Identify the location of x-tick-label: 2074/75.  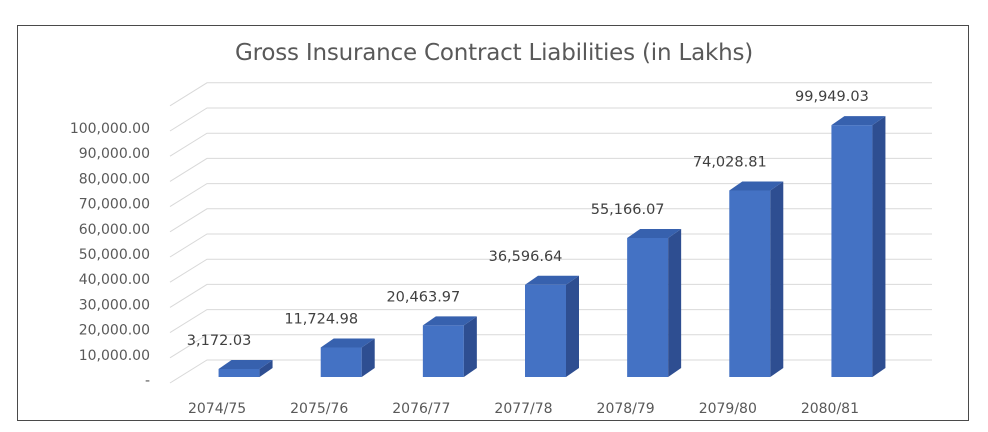
(217, 409).